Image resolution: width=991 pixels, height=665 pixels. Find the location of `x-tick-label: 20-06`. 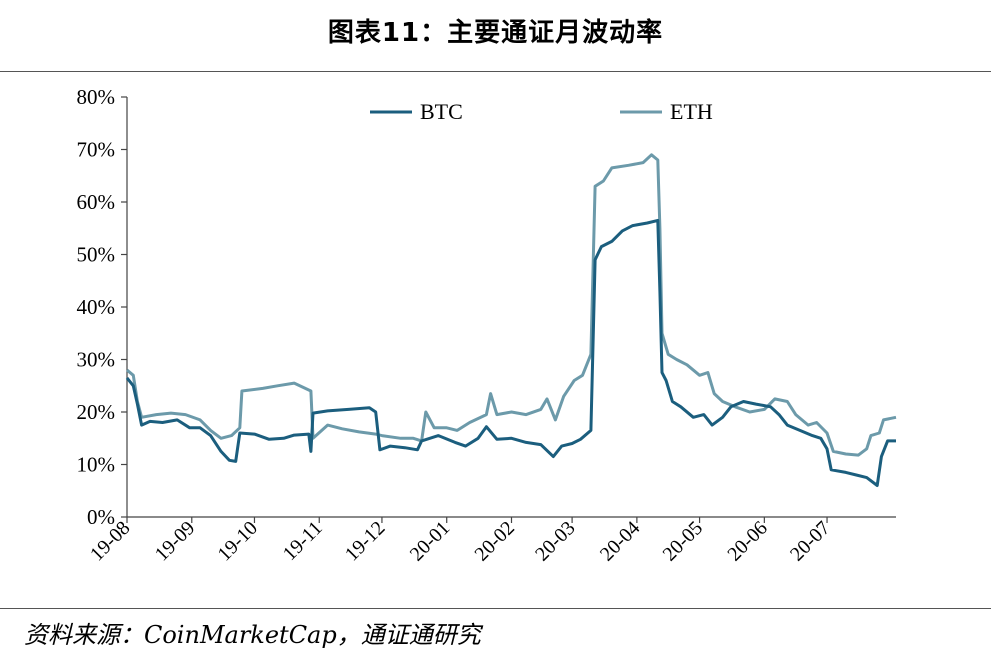

x-tick-label: 20-06 is located at coordinates (747, 541).